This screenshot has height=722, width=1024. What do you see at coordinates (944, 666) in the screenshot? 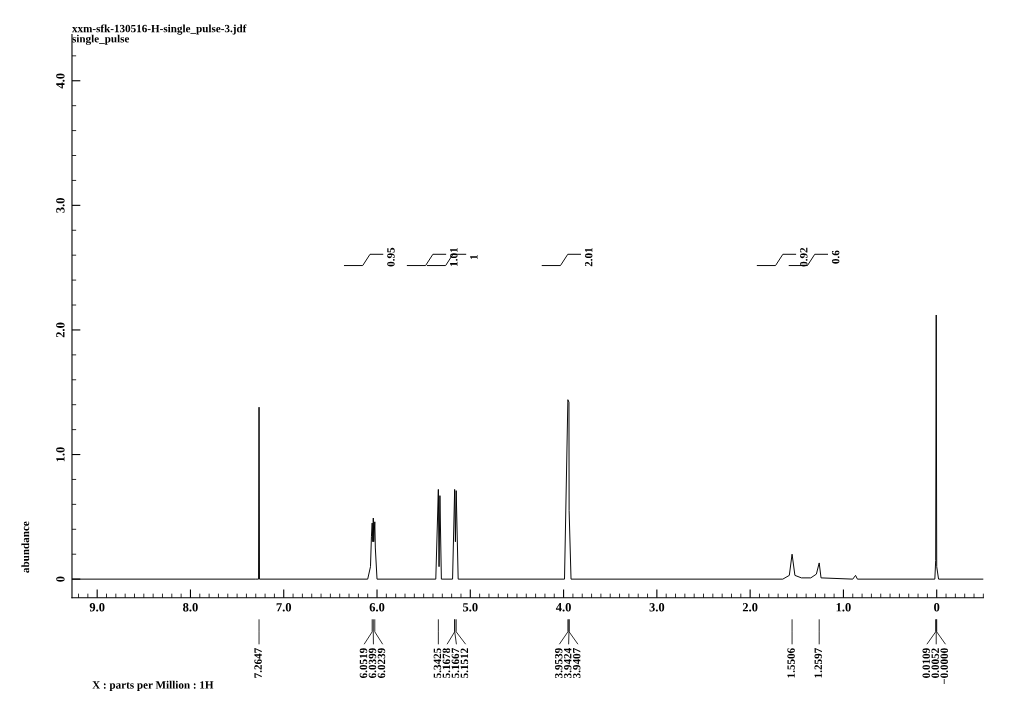
I see `annotation: −0.0000` at bounding box center [944, 666].